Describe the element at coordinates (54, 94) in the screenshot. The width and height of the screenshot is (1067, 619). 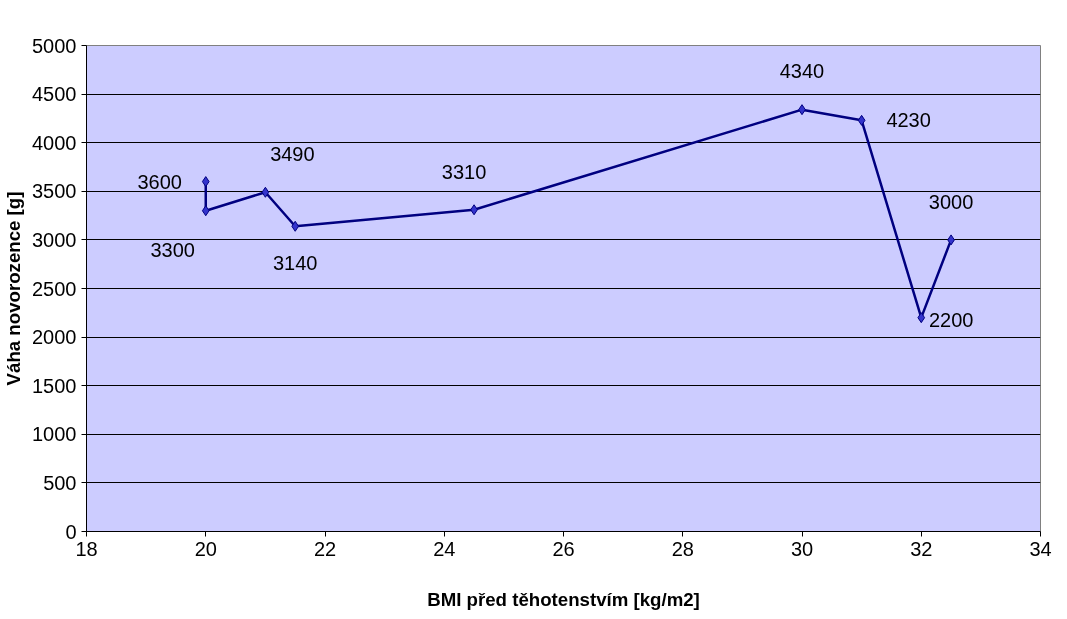
I see `y-tick-label: 4500` at that location.